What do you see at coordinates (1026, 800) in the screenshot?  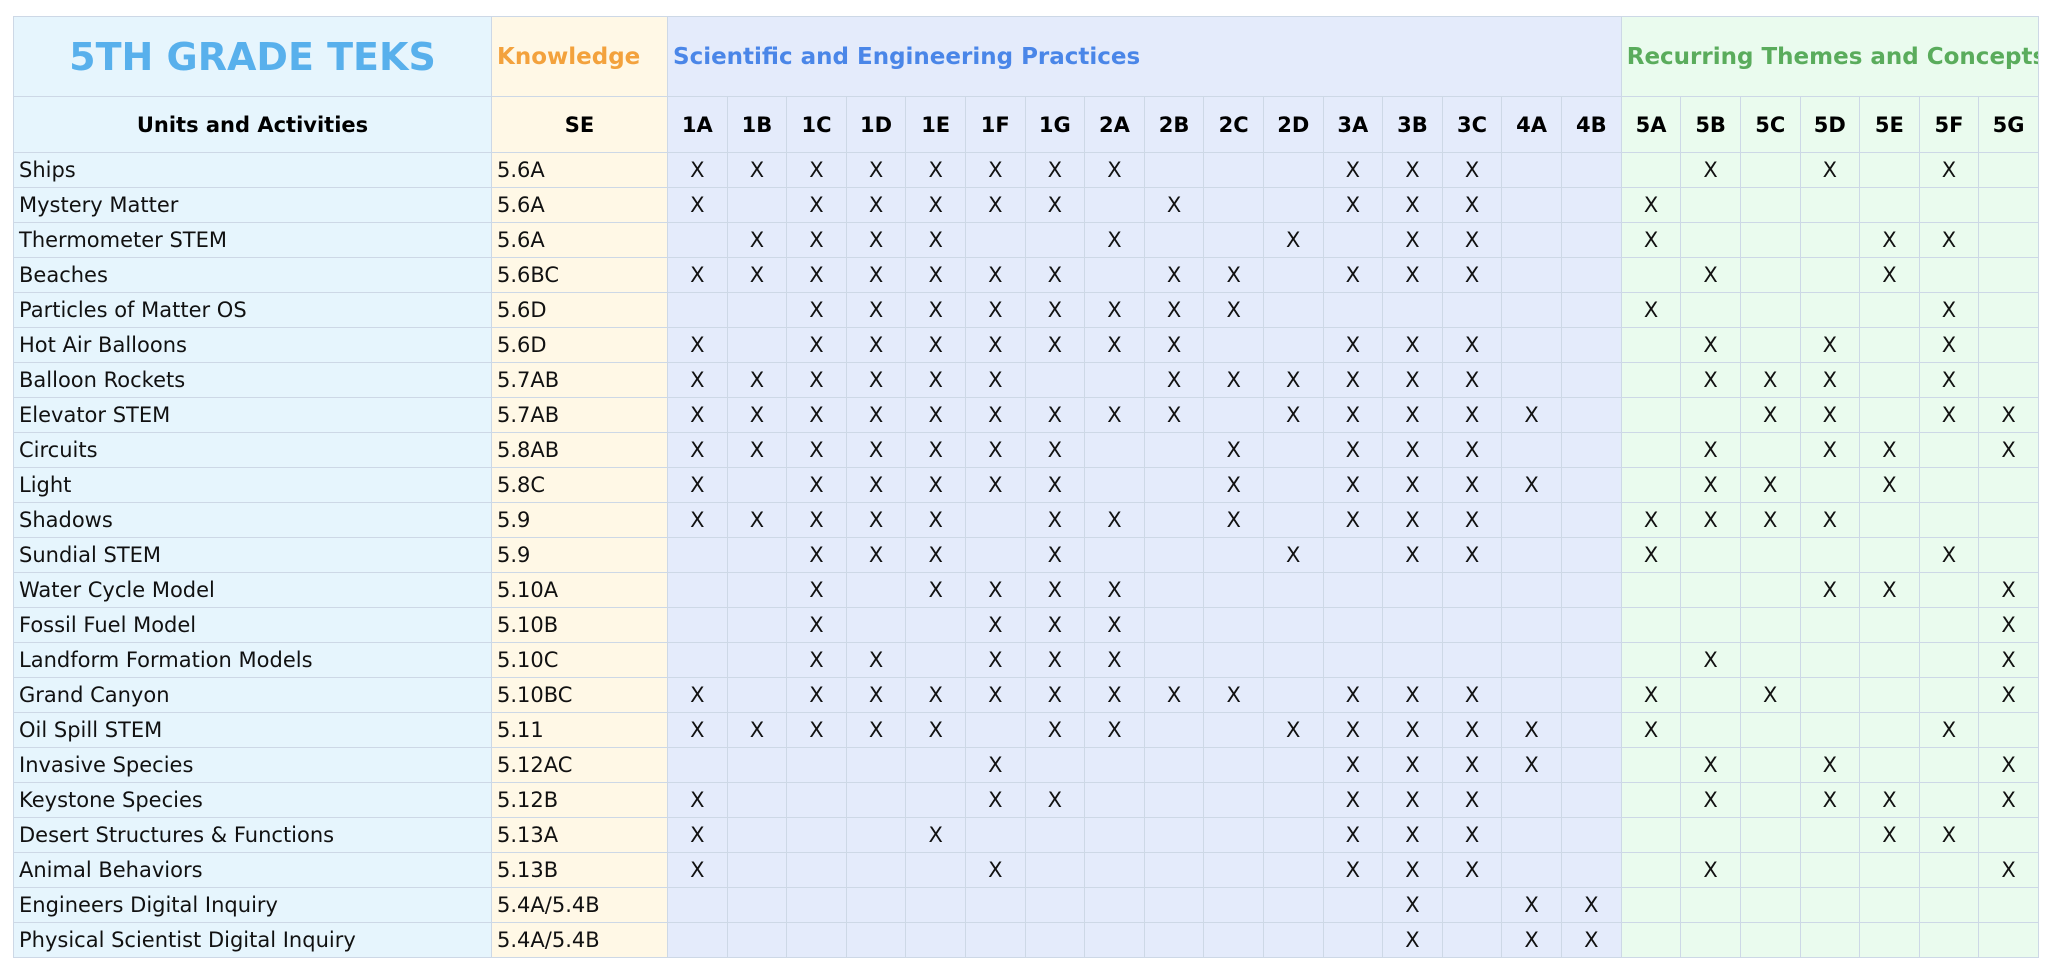 I see `table-row: Keystone Species 5.12B X X X X X X X X X X` at bounding box center [1026, 800].